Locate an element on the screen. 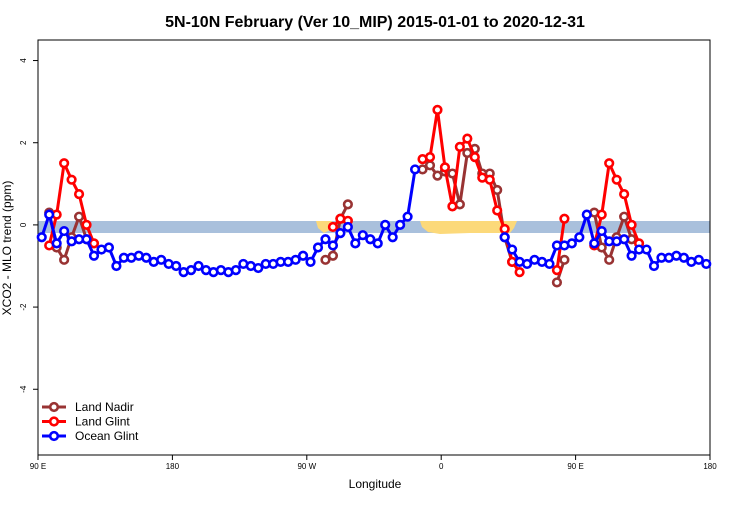  surface-strip is located at coordinates (374, 227).